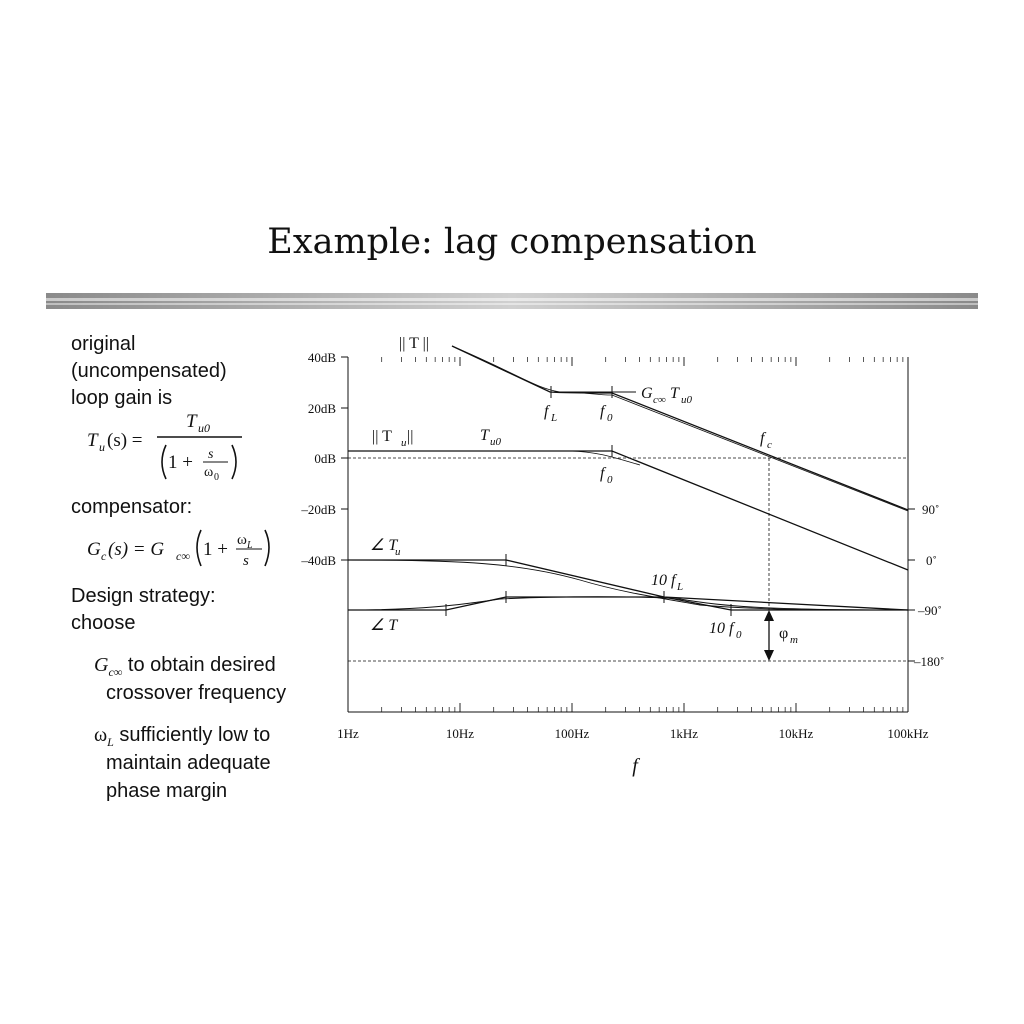 The width and height of the screenshot is (1024, 1024). I want to click on label-fc: f c, so click(766, 440).